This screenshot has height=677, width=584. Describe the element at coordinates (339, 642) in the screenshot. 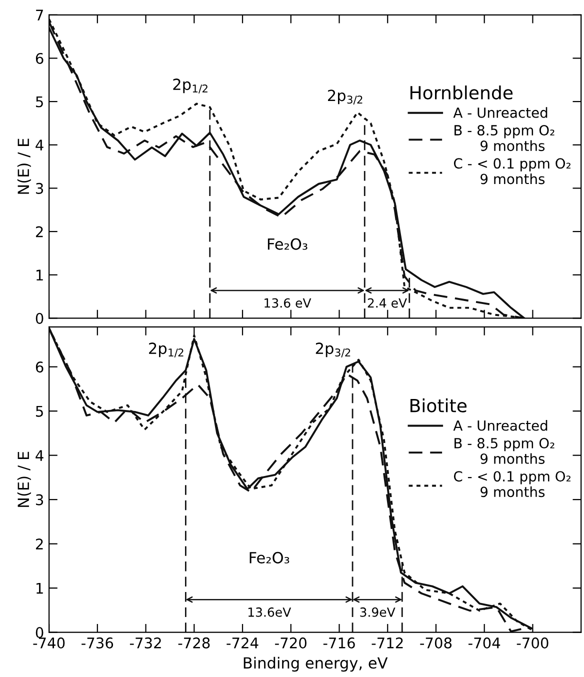

I see `x-tick-label: -716` at that location.